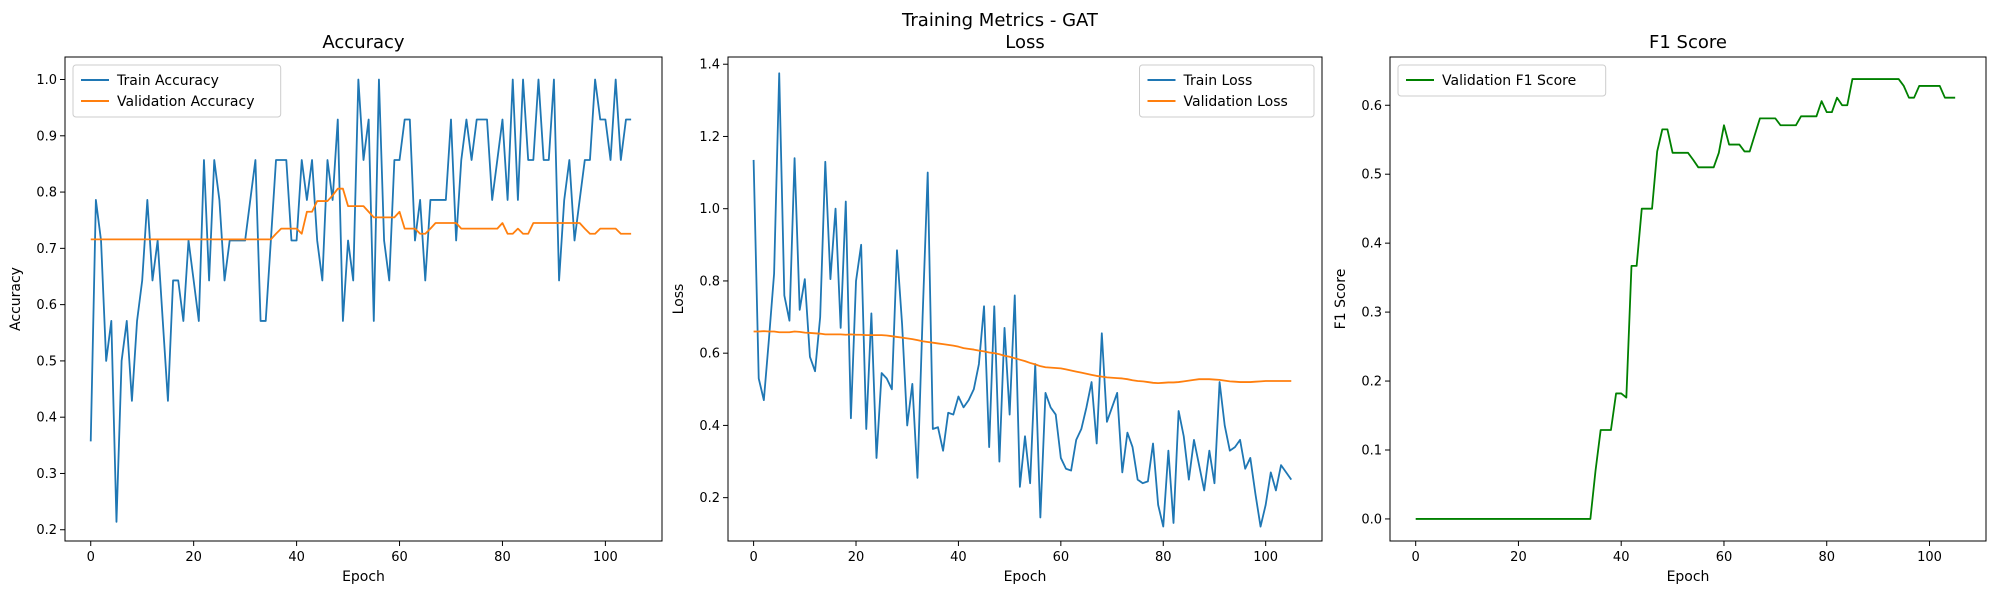 This screenshot has width=2000, height=600. Describe the element at coordinates (1061, 557) in the screenshot. I see `loss-x-tick-label: 60` at that location.